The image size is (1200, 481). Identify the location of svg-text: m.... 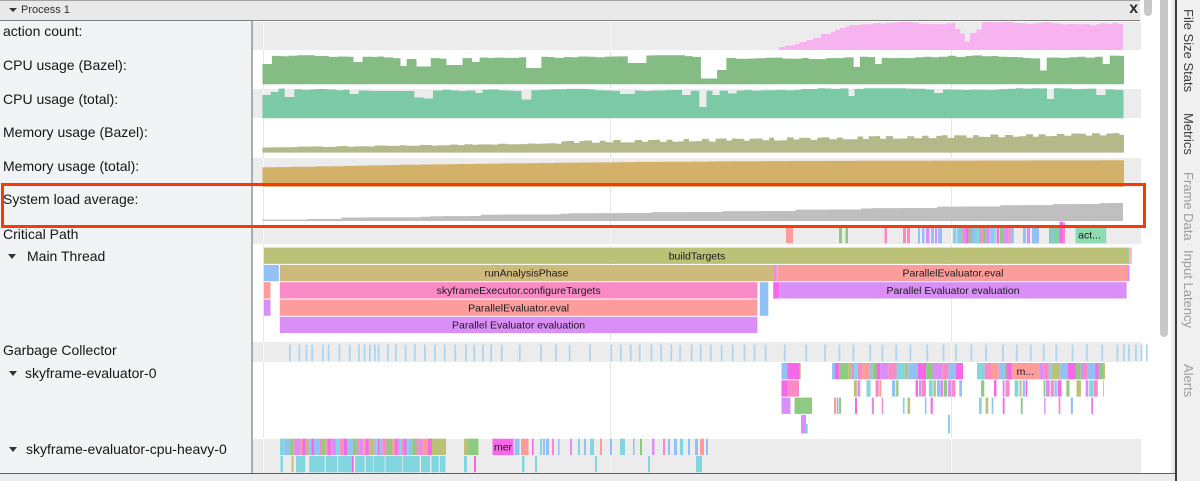
(1026, 372).